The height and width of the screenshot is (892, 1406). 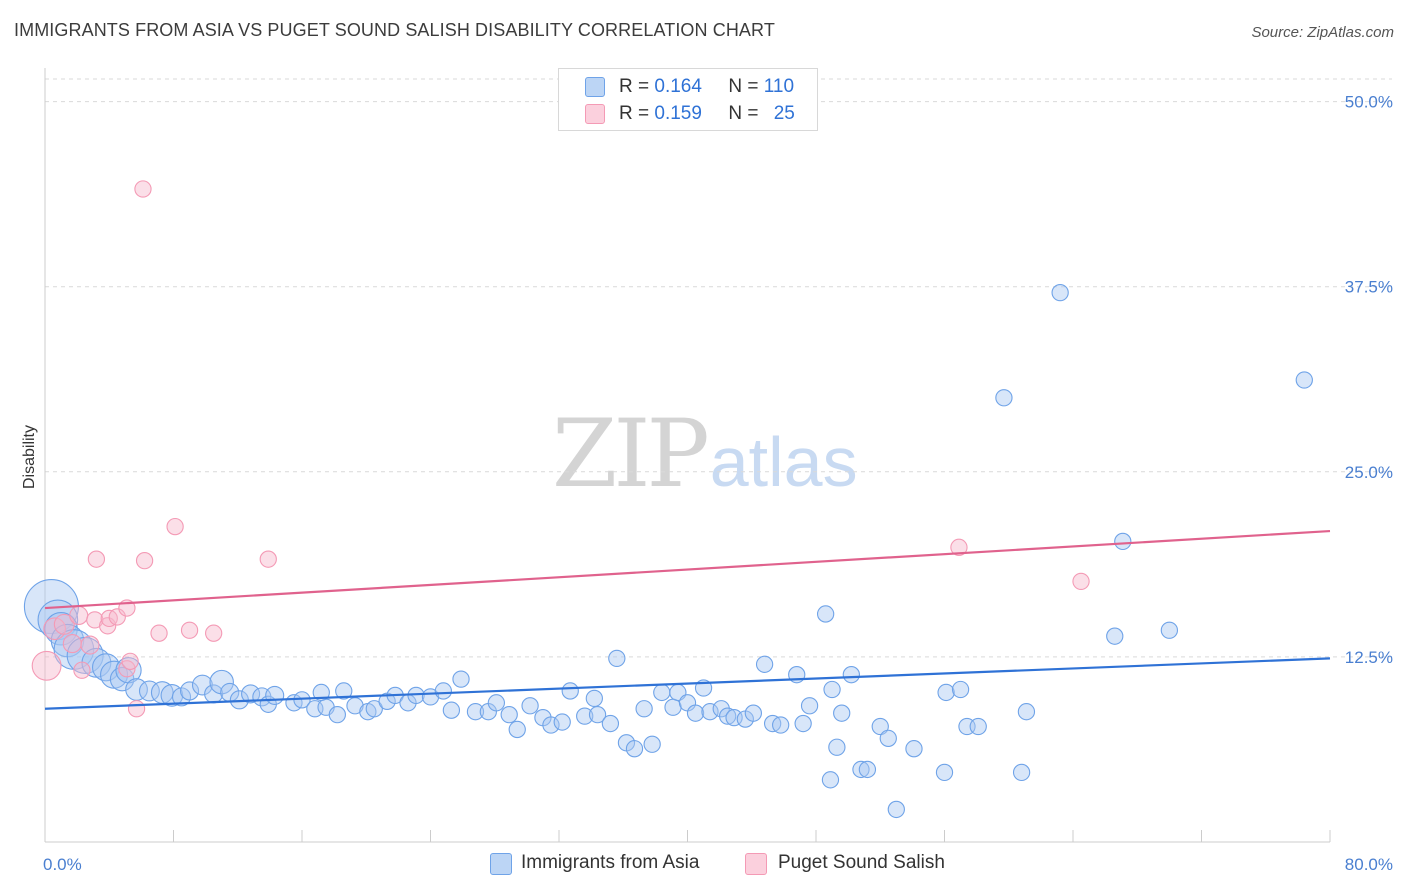 What do you see at coordinates (688, 99) in the screenshot?
I see `correlation-legend: R = 0.164 N = 110 R = 0.159 N = 25` at bounding box center [688, 99].